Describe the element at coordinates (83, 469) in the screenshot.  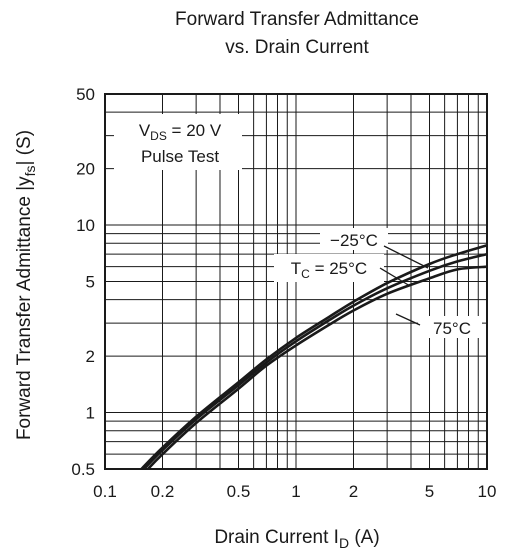
I see `y-tick-label: 0.5` at that location.